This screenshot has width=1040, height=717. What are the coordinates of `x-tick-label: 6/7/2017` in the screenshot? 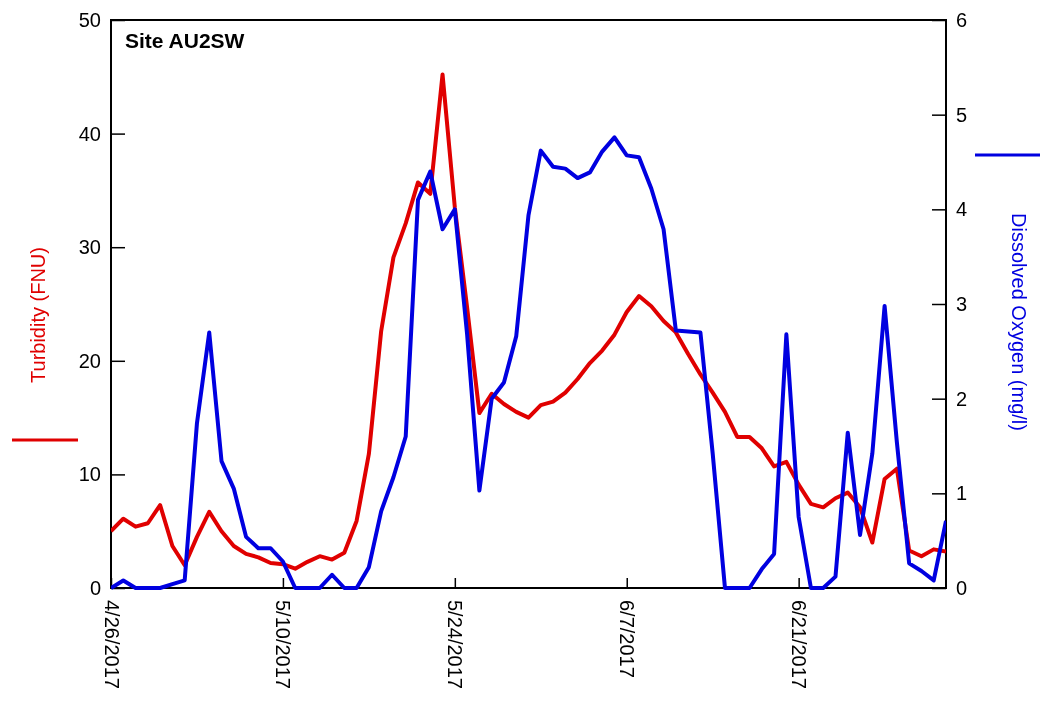 It's located at (627, 639).